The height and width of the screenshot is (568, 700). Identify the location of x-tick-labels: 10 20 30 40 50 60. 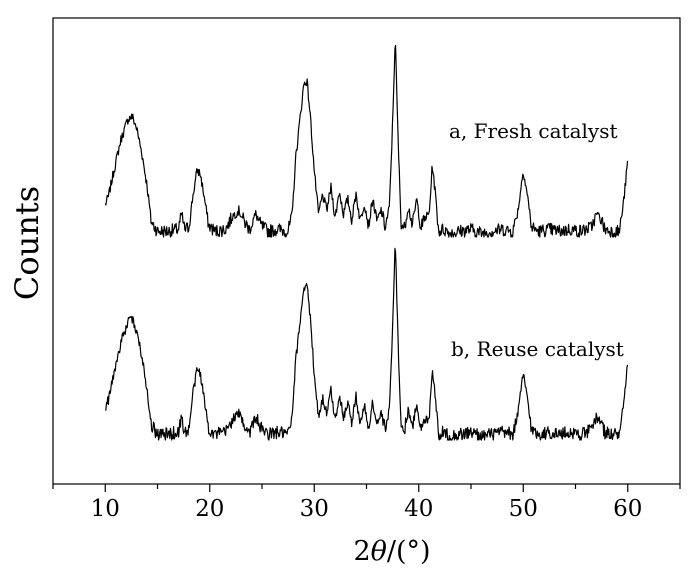
(367, 509).